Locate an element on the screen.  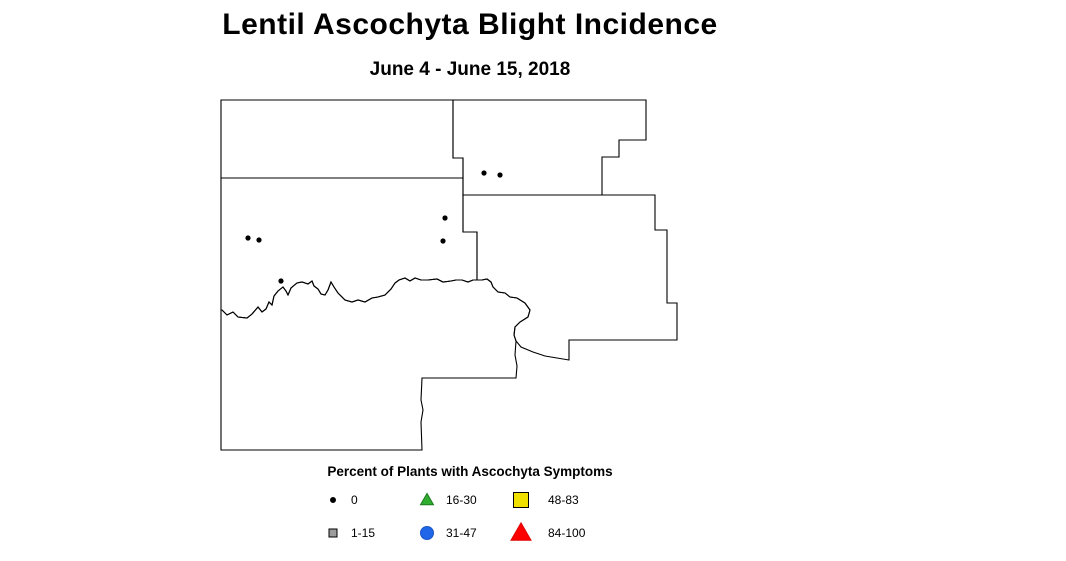
county-east-boundary is located at coordinates (570, 277).